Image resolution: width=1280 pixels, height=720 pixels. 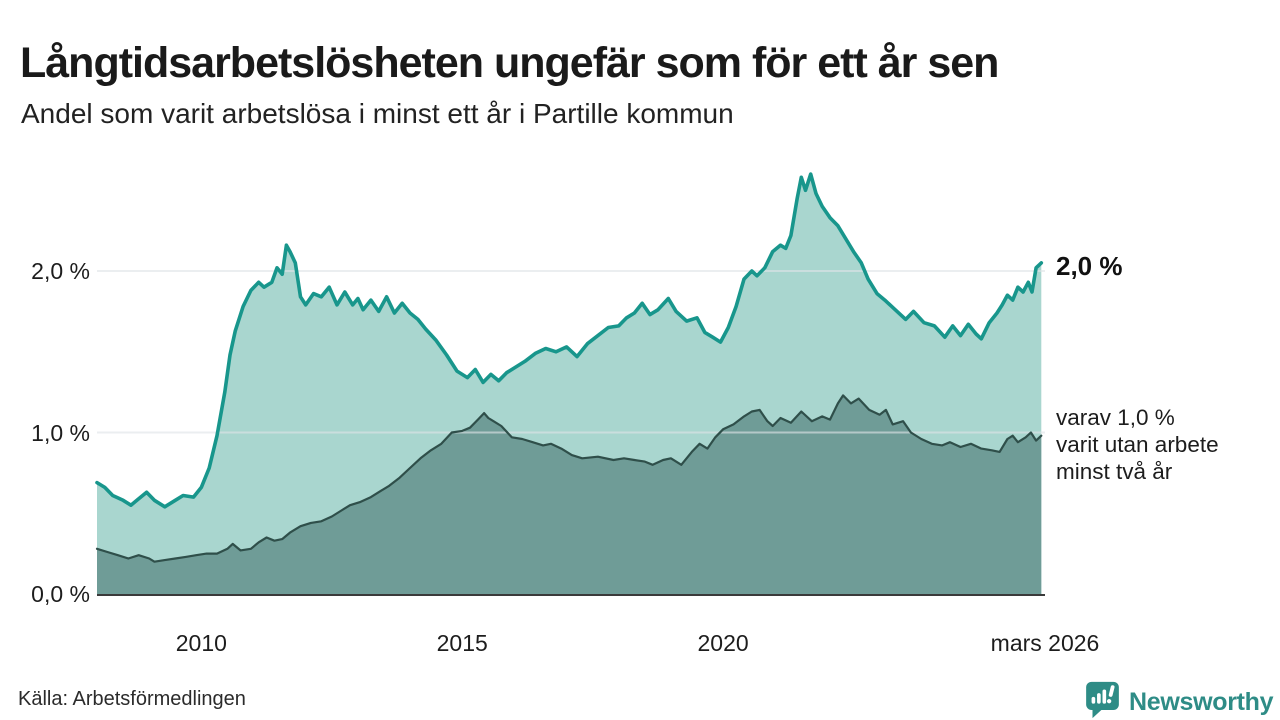 What do you see at coordinates (1201, 702) in the screenshot?
I see `newsworthy-wordmark: Newsworthy` at bounding box center [1201, 702].